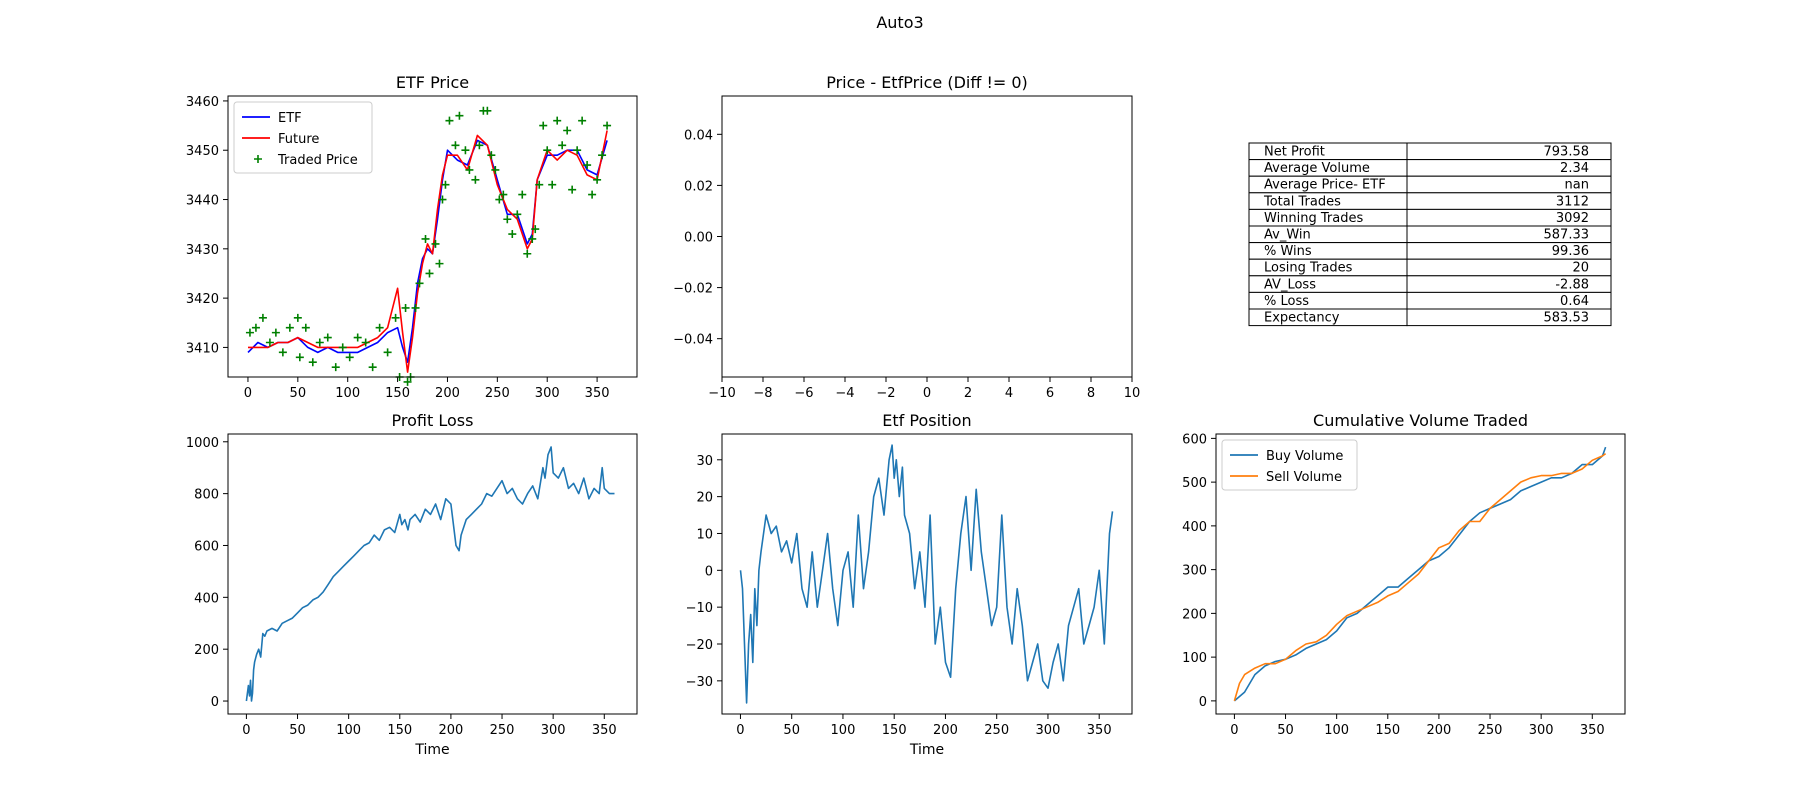 The image size is (1800, 800). I want to click on table-cell-label: AV_Loss, so click(1290, 284).